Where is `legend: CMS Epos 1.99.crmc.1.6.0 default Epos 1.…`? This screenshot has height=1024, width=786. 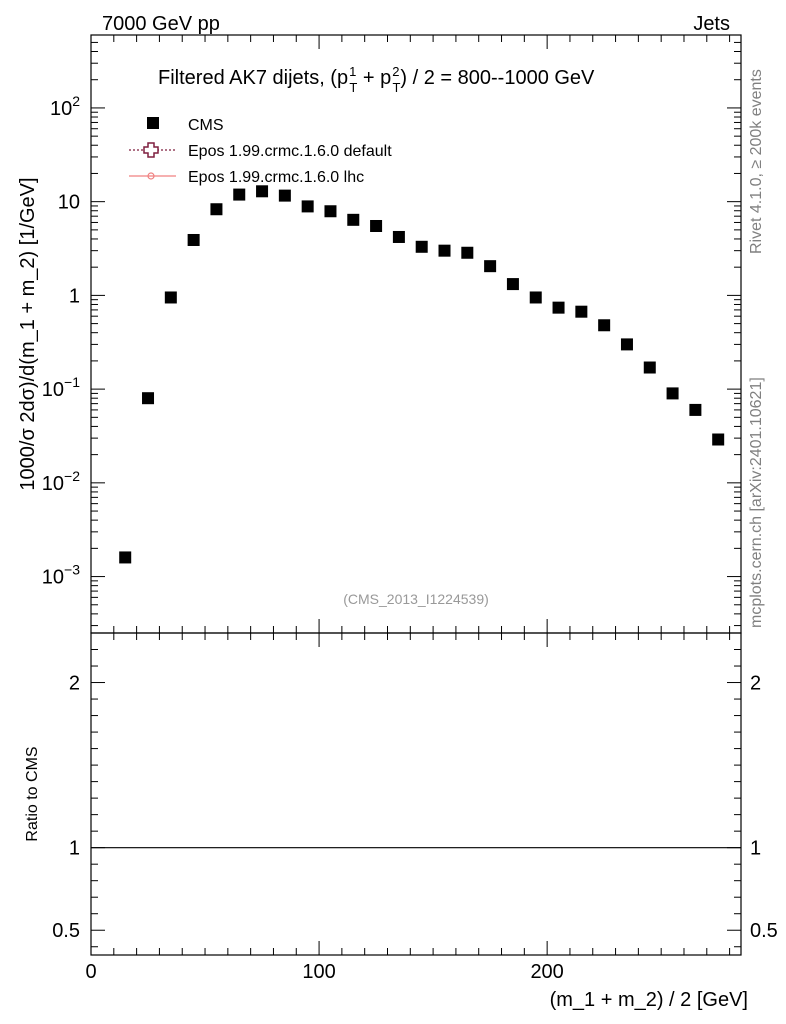
legend: CMS Epos 1.99.crmc.1.6.0 default Epos 1.… is located at coordinates (260, 151).